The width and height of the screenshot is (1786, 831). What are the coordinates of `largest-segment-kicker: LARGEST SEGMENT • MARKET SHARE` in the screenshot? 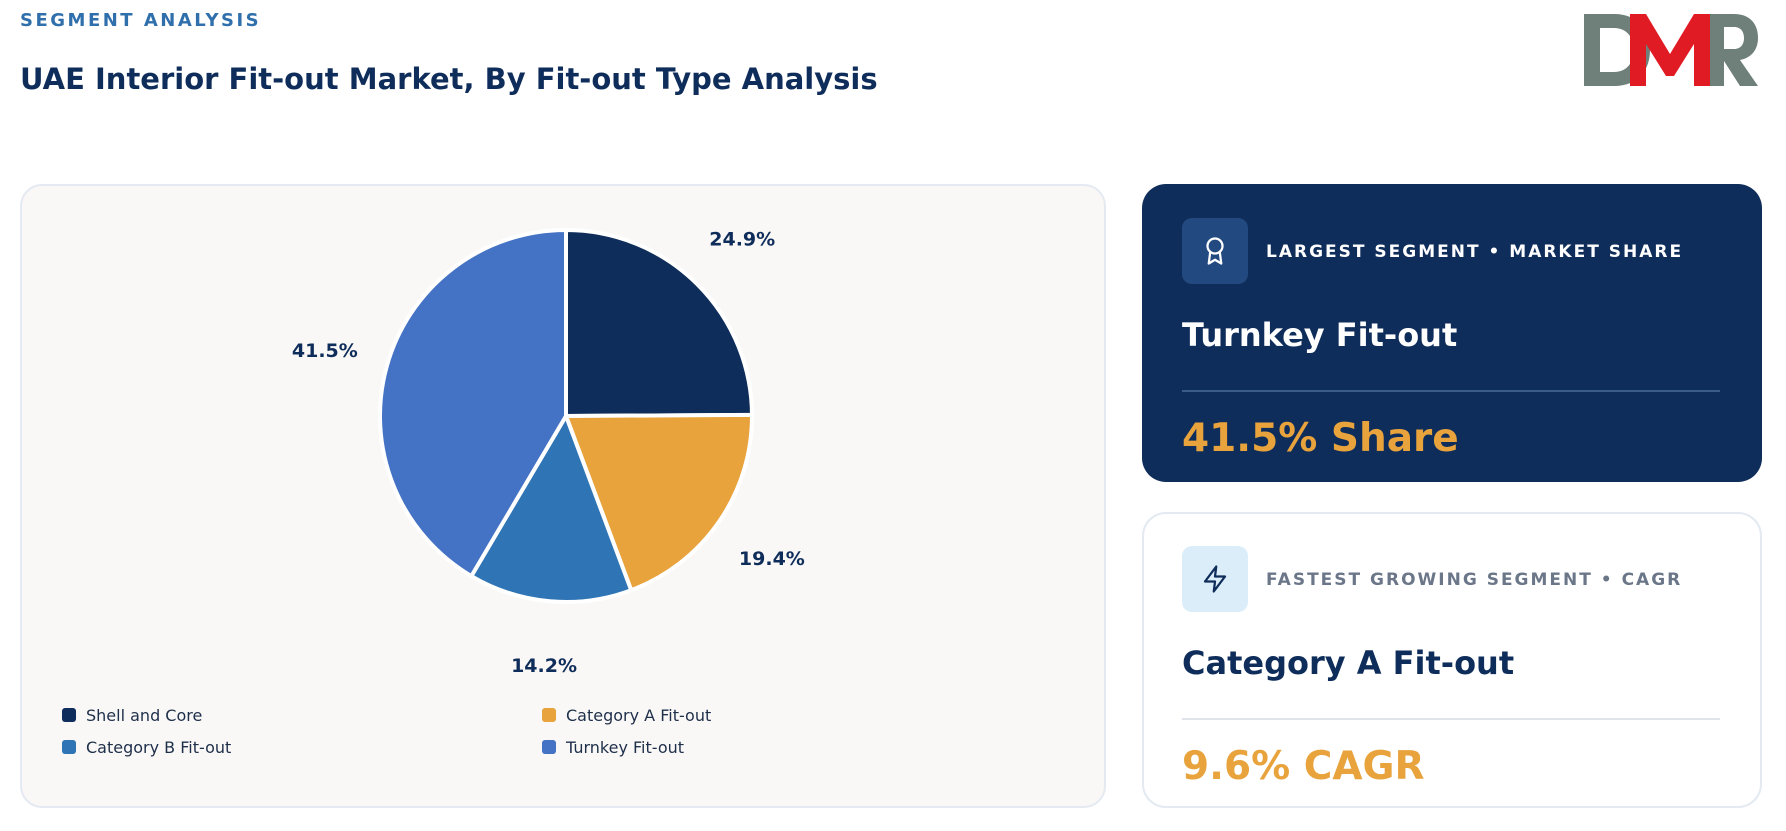 It's located at (1475, 252).